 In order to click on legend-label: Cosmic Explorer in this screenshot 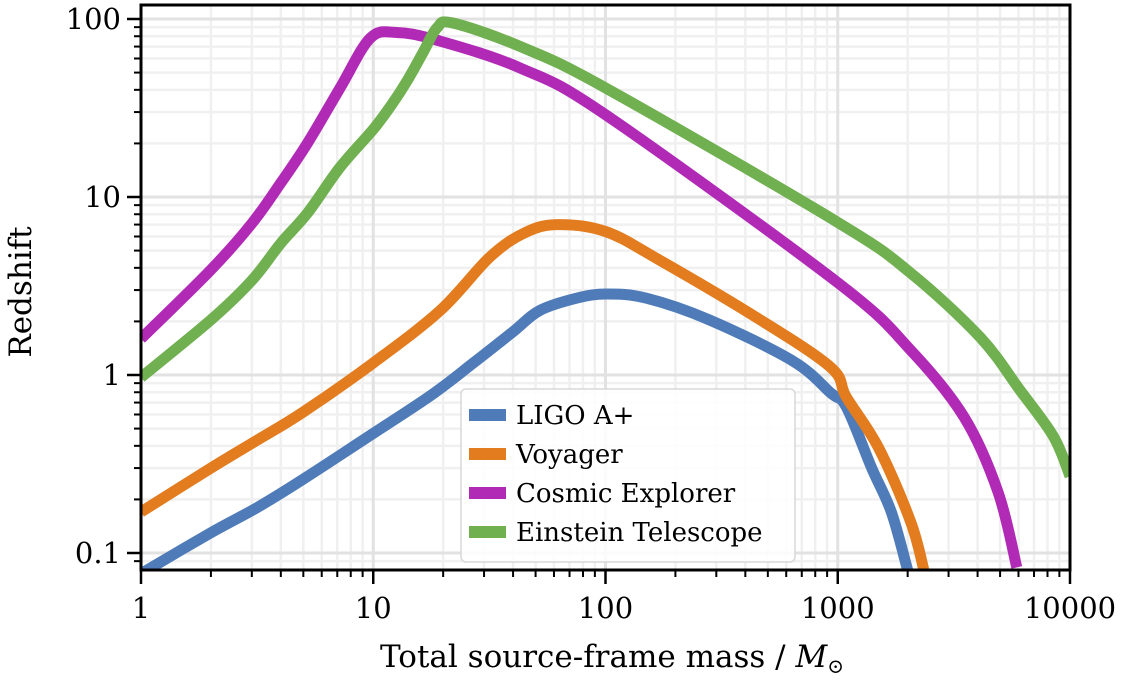, I will do `click(626, 494)`.